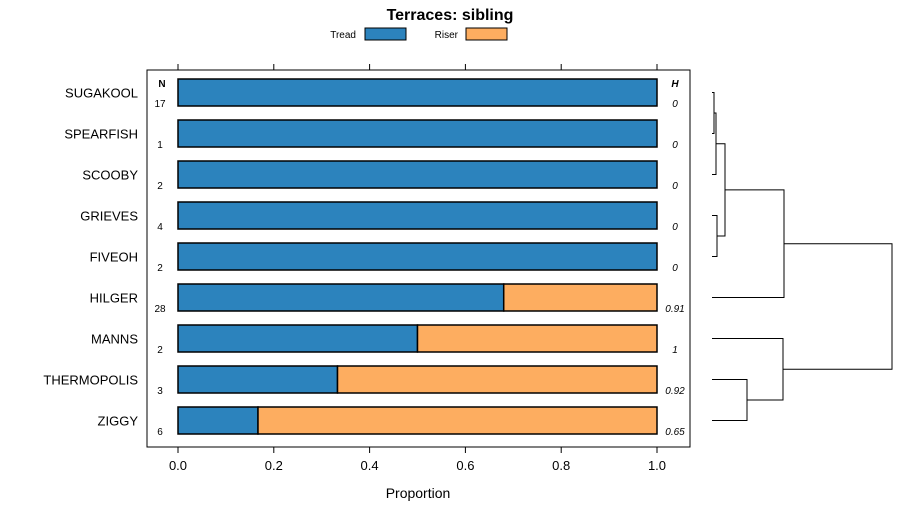 The width and height of the screenshot is (900, 520). I want to click on n-column-header: N, so click(161, 84).